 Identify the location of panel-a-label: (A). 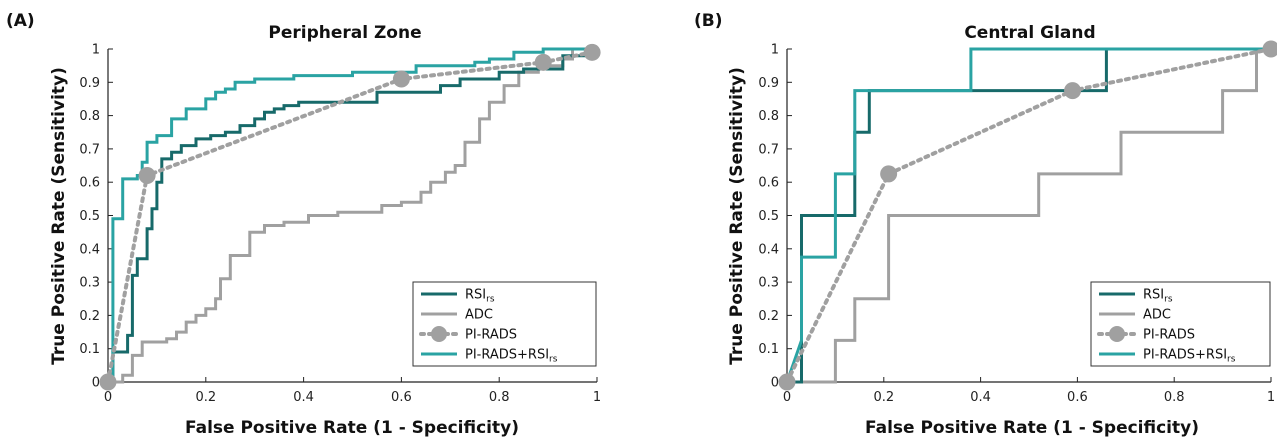
(20, 21).